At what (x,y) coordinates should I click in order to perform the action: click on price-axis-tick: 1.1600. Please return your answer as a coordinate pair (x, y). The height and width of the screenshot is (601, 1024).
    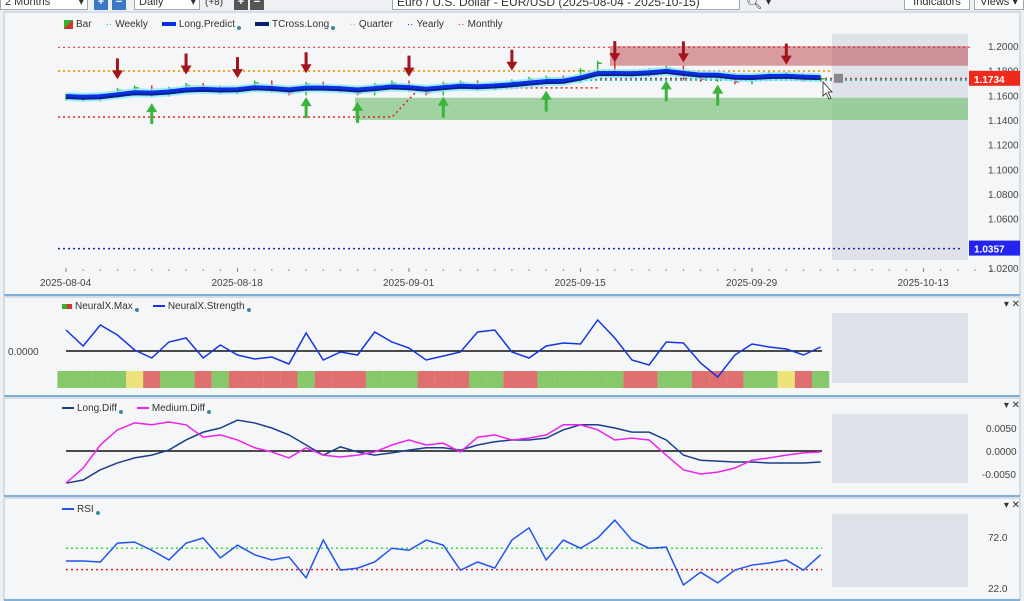
    Looking at the image, I should click on (1003, 96).